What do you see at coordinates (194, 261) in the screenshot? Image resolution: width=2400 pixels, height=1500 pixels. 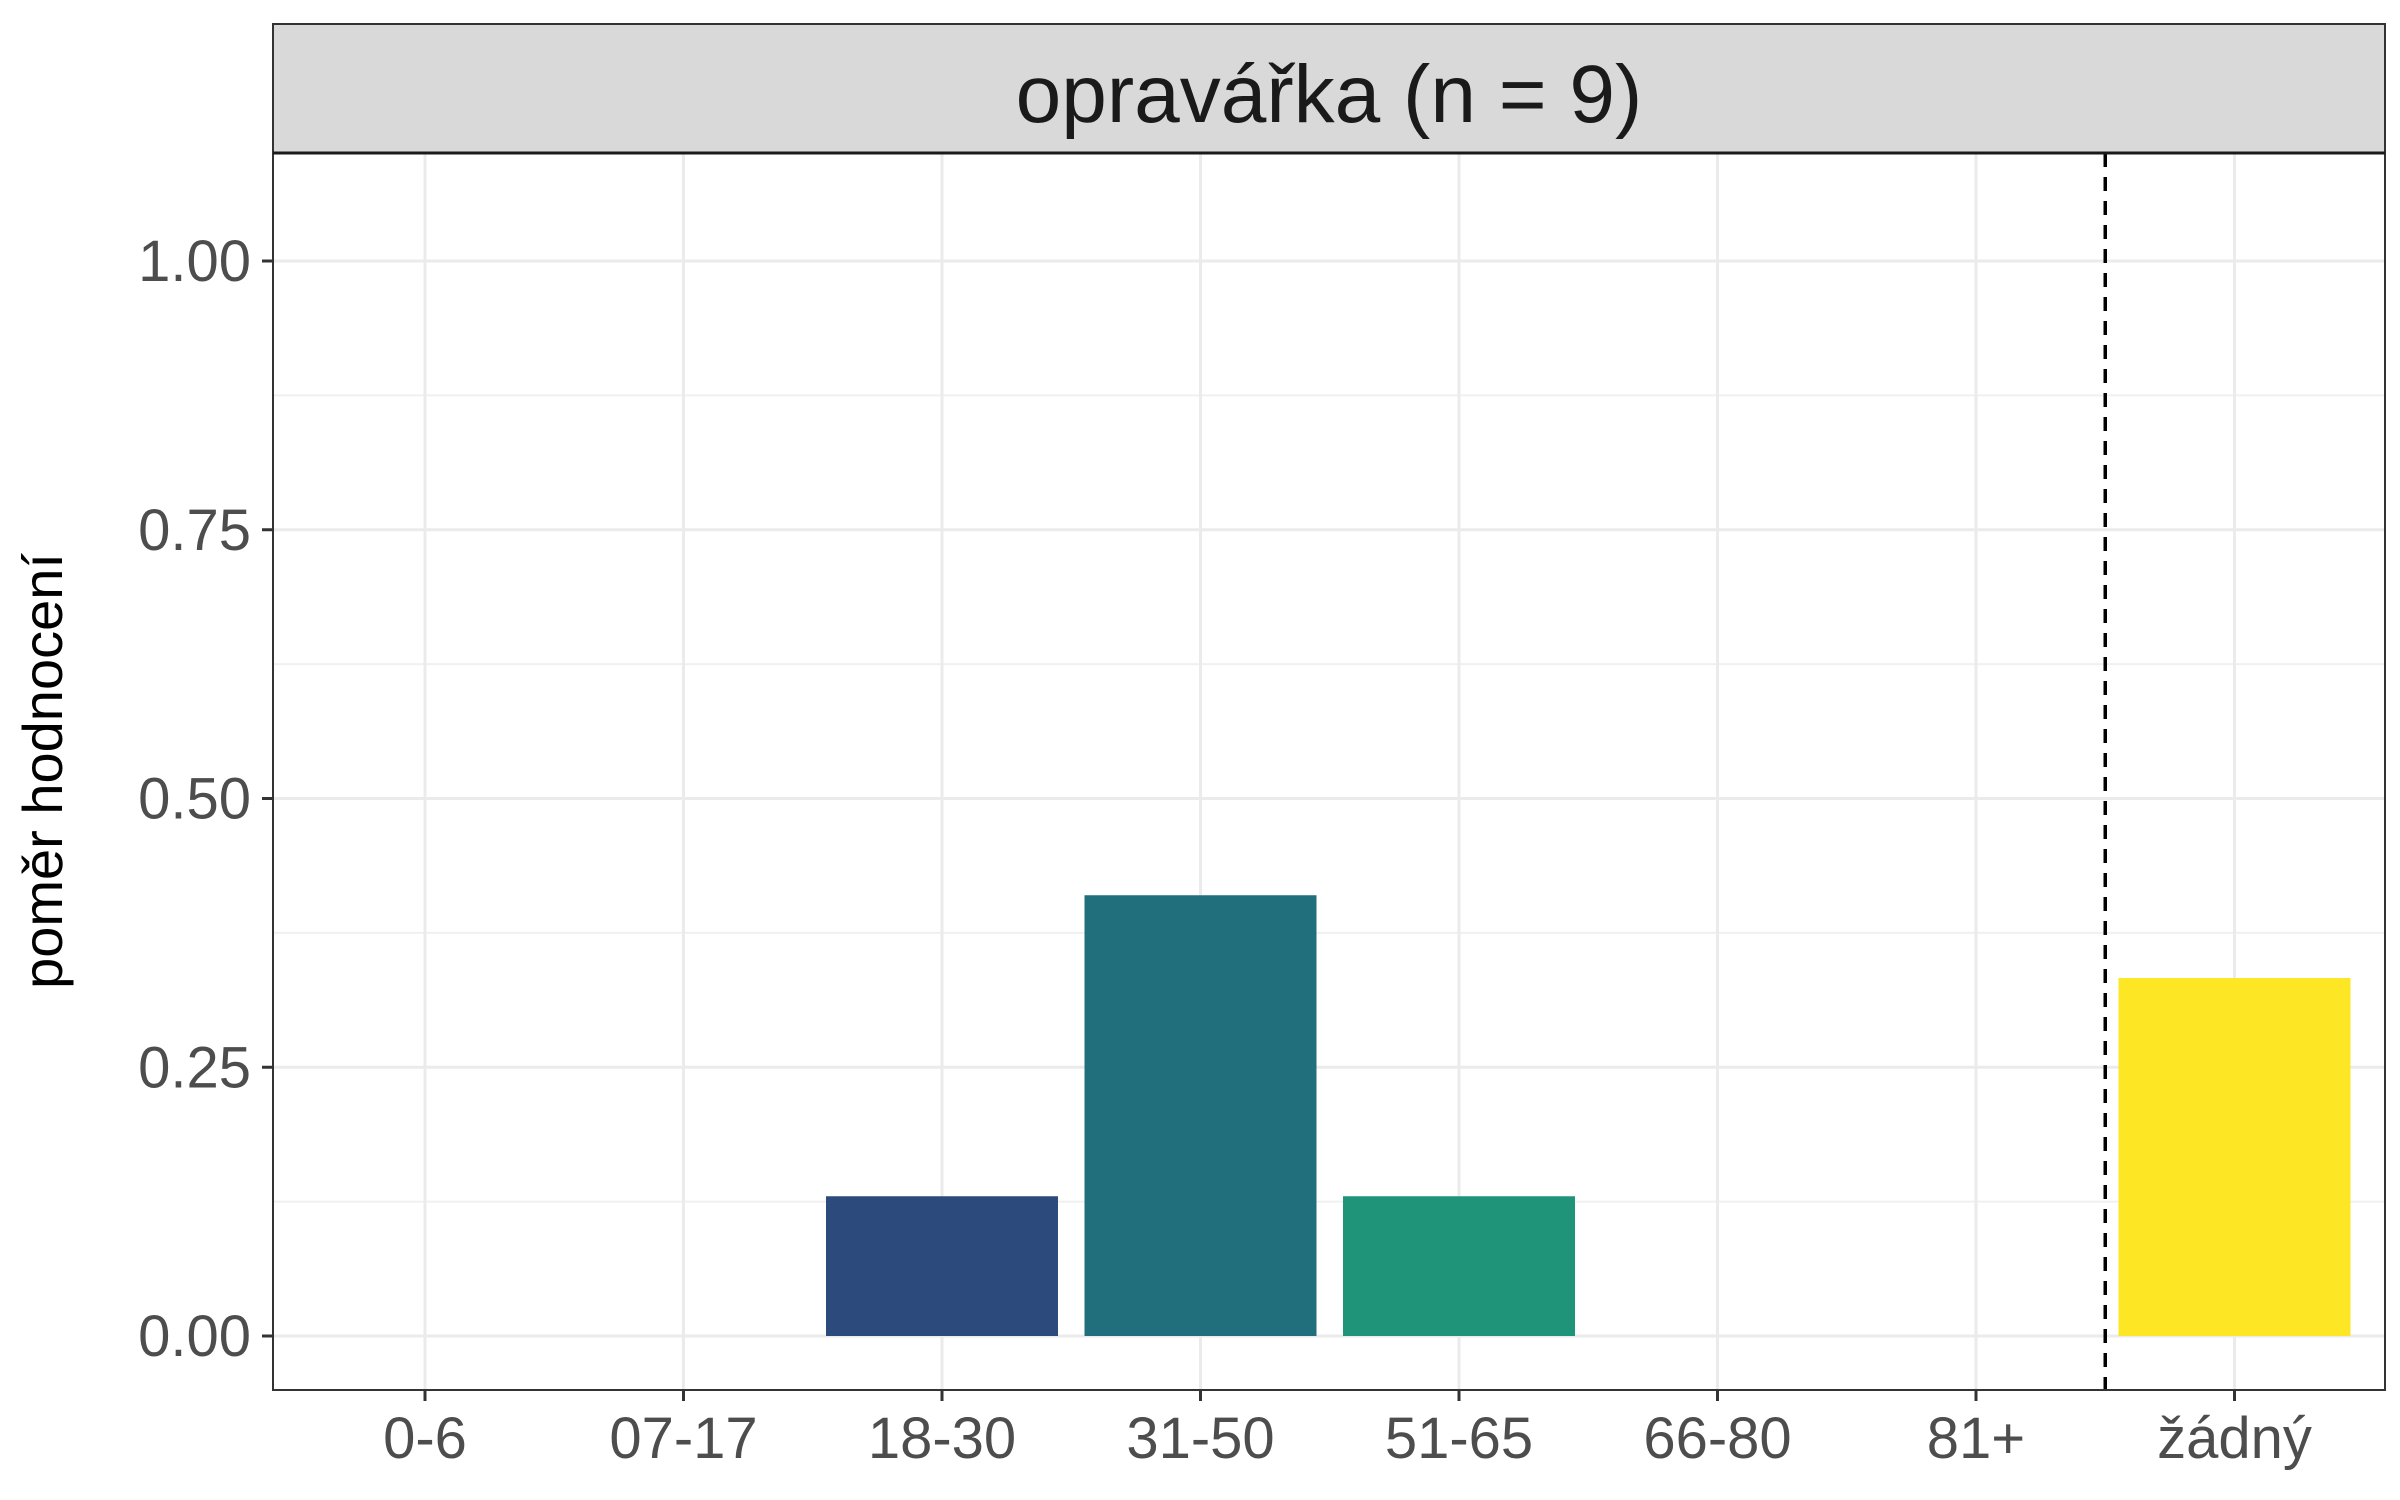 I see `y-tick-label: 1.00` at bounding box center [194, 261].